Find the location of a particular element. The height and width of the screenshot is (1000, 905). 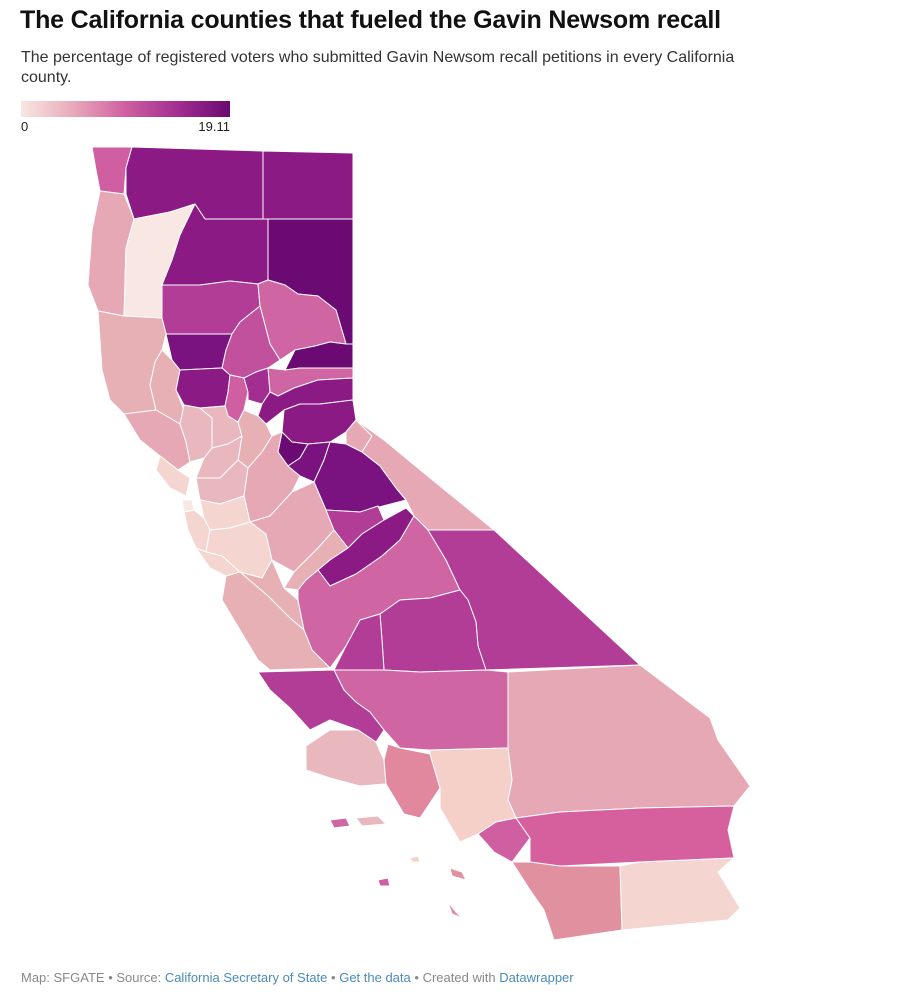

legend-max-label: 19.11 is located at coordinates (214, 126).